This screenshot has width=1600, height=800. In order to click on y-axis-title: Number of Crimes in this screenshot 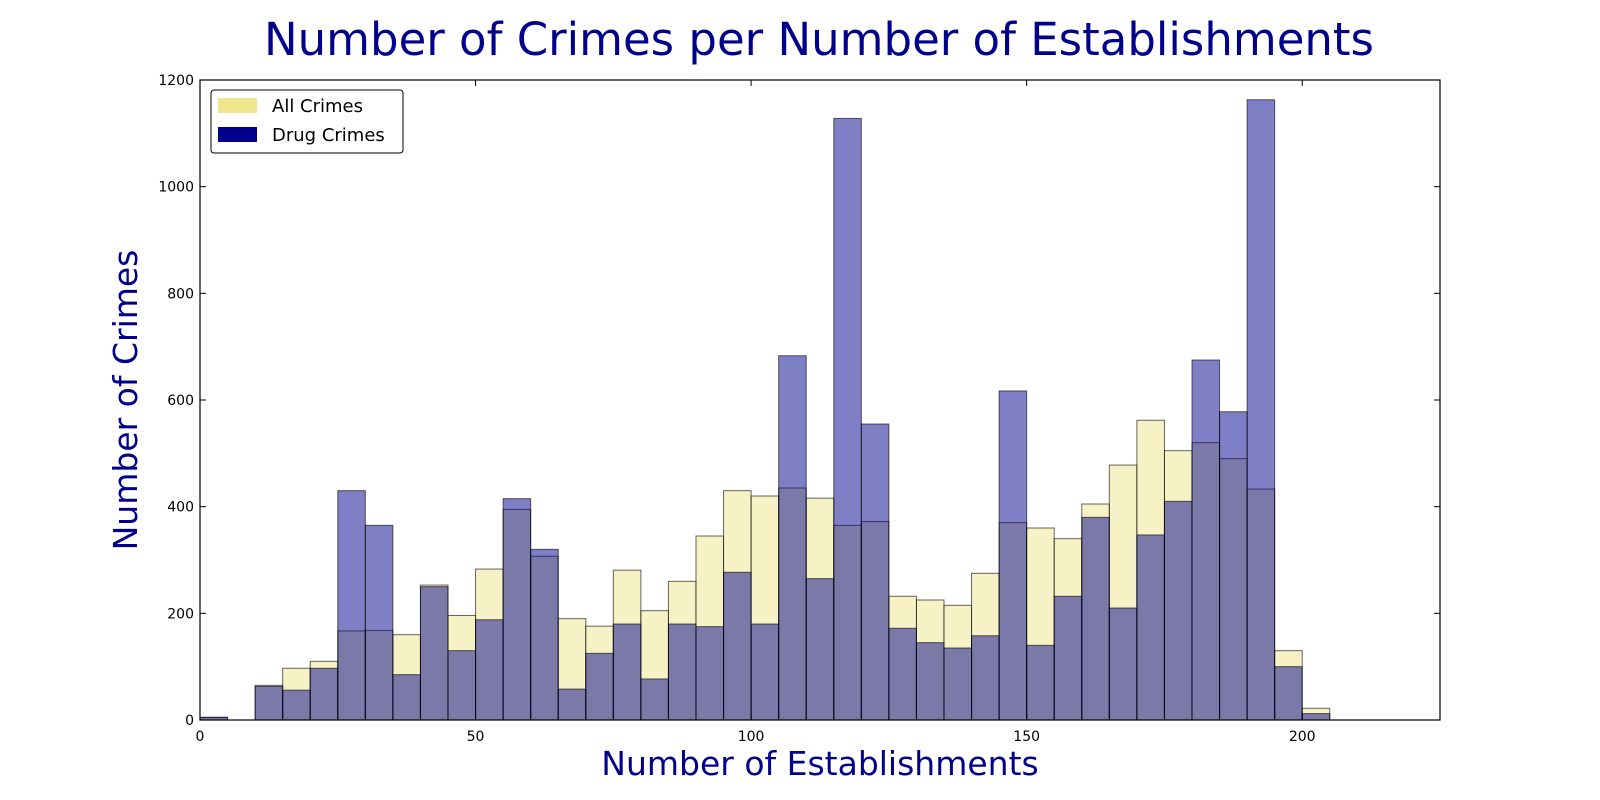, I will do `click(125, 400)`.